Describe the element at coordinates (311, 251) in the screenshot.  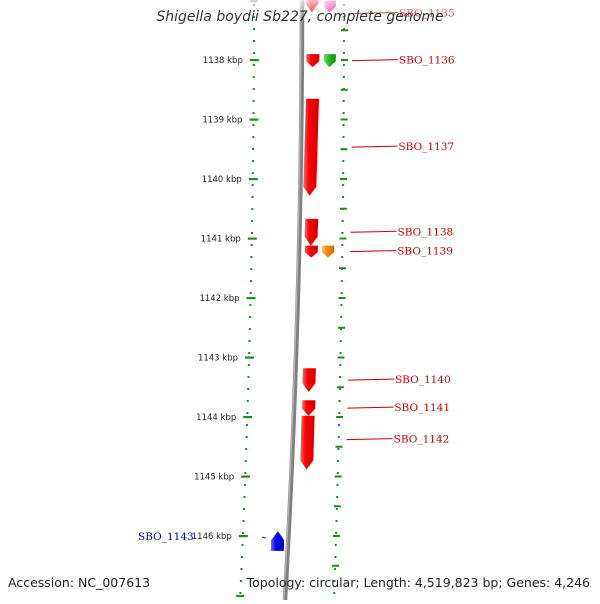
I see `gene-arrow` at that location.